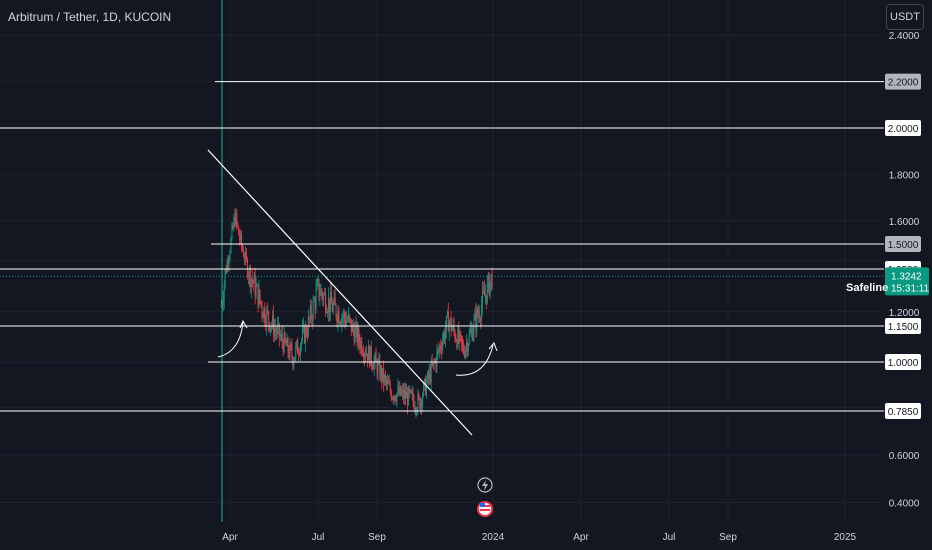 The image size is (932, 550). I want to click on currency-button: USDT, so click(905, 17).